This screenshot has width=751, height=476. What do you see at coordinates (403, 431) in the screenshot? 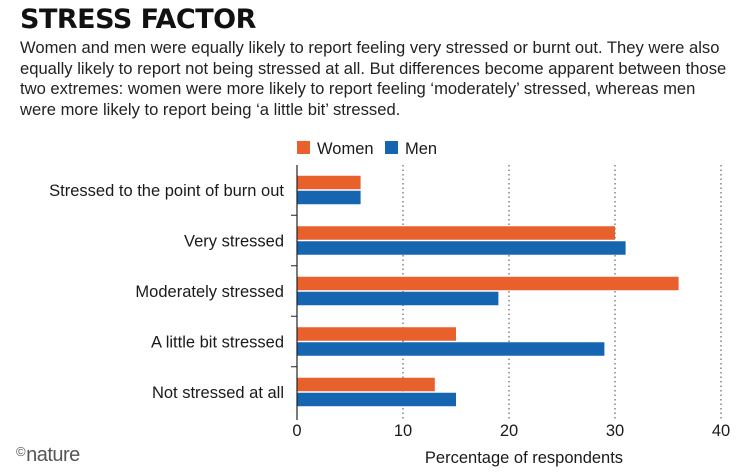
I see `x-tick-label-1: 10` at bounding box center [403, 431].